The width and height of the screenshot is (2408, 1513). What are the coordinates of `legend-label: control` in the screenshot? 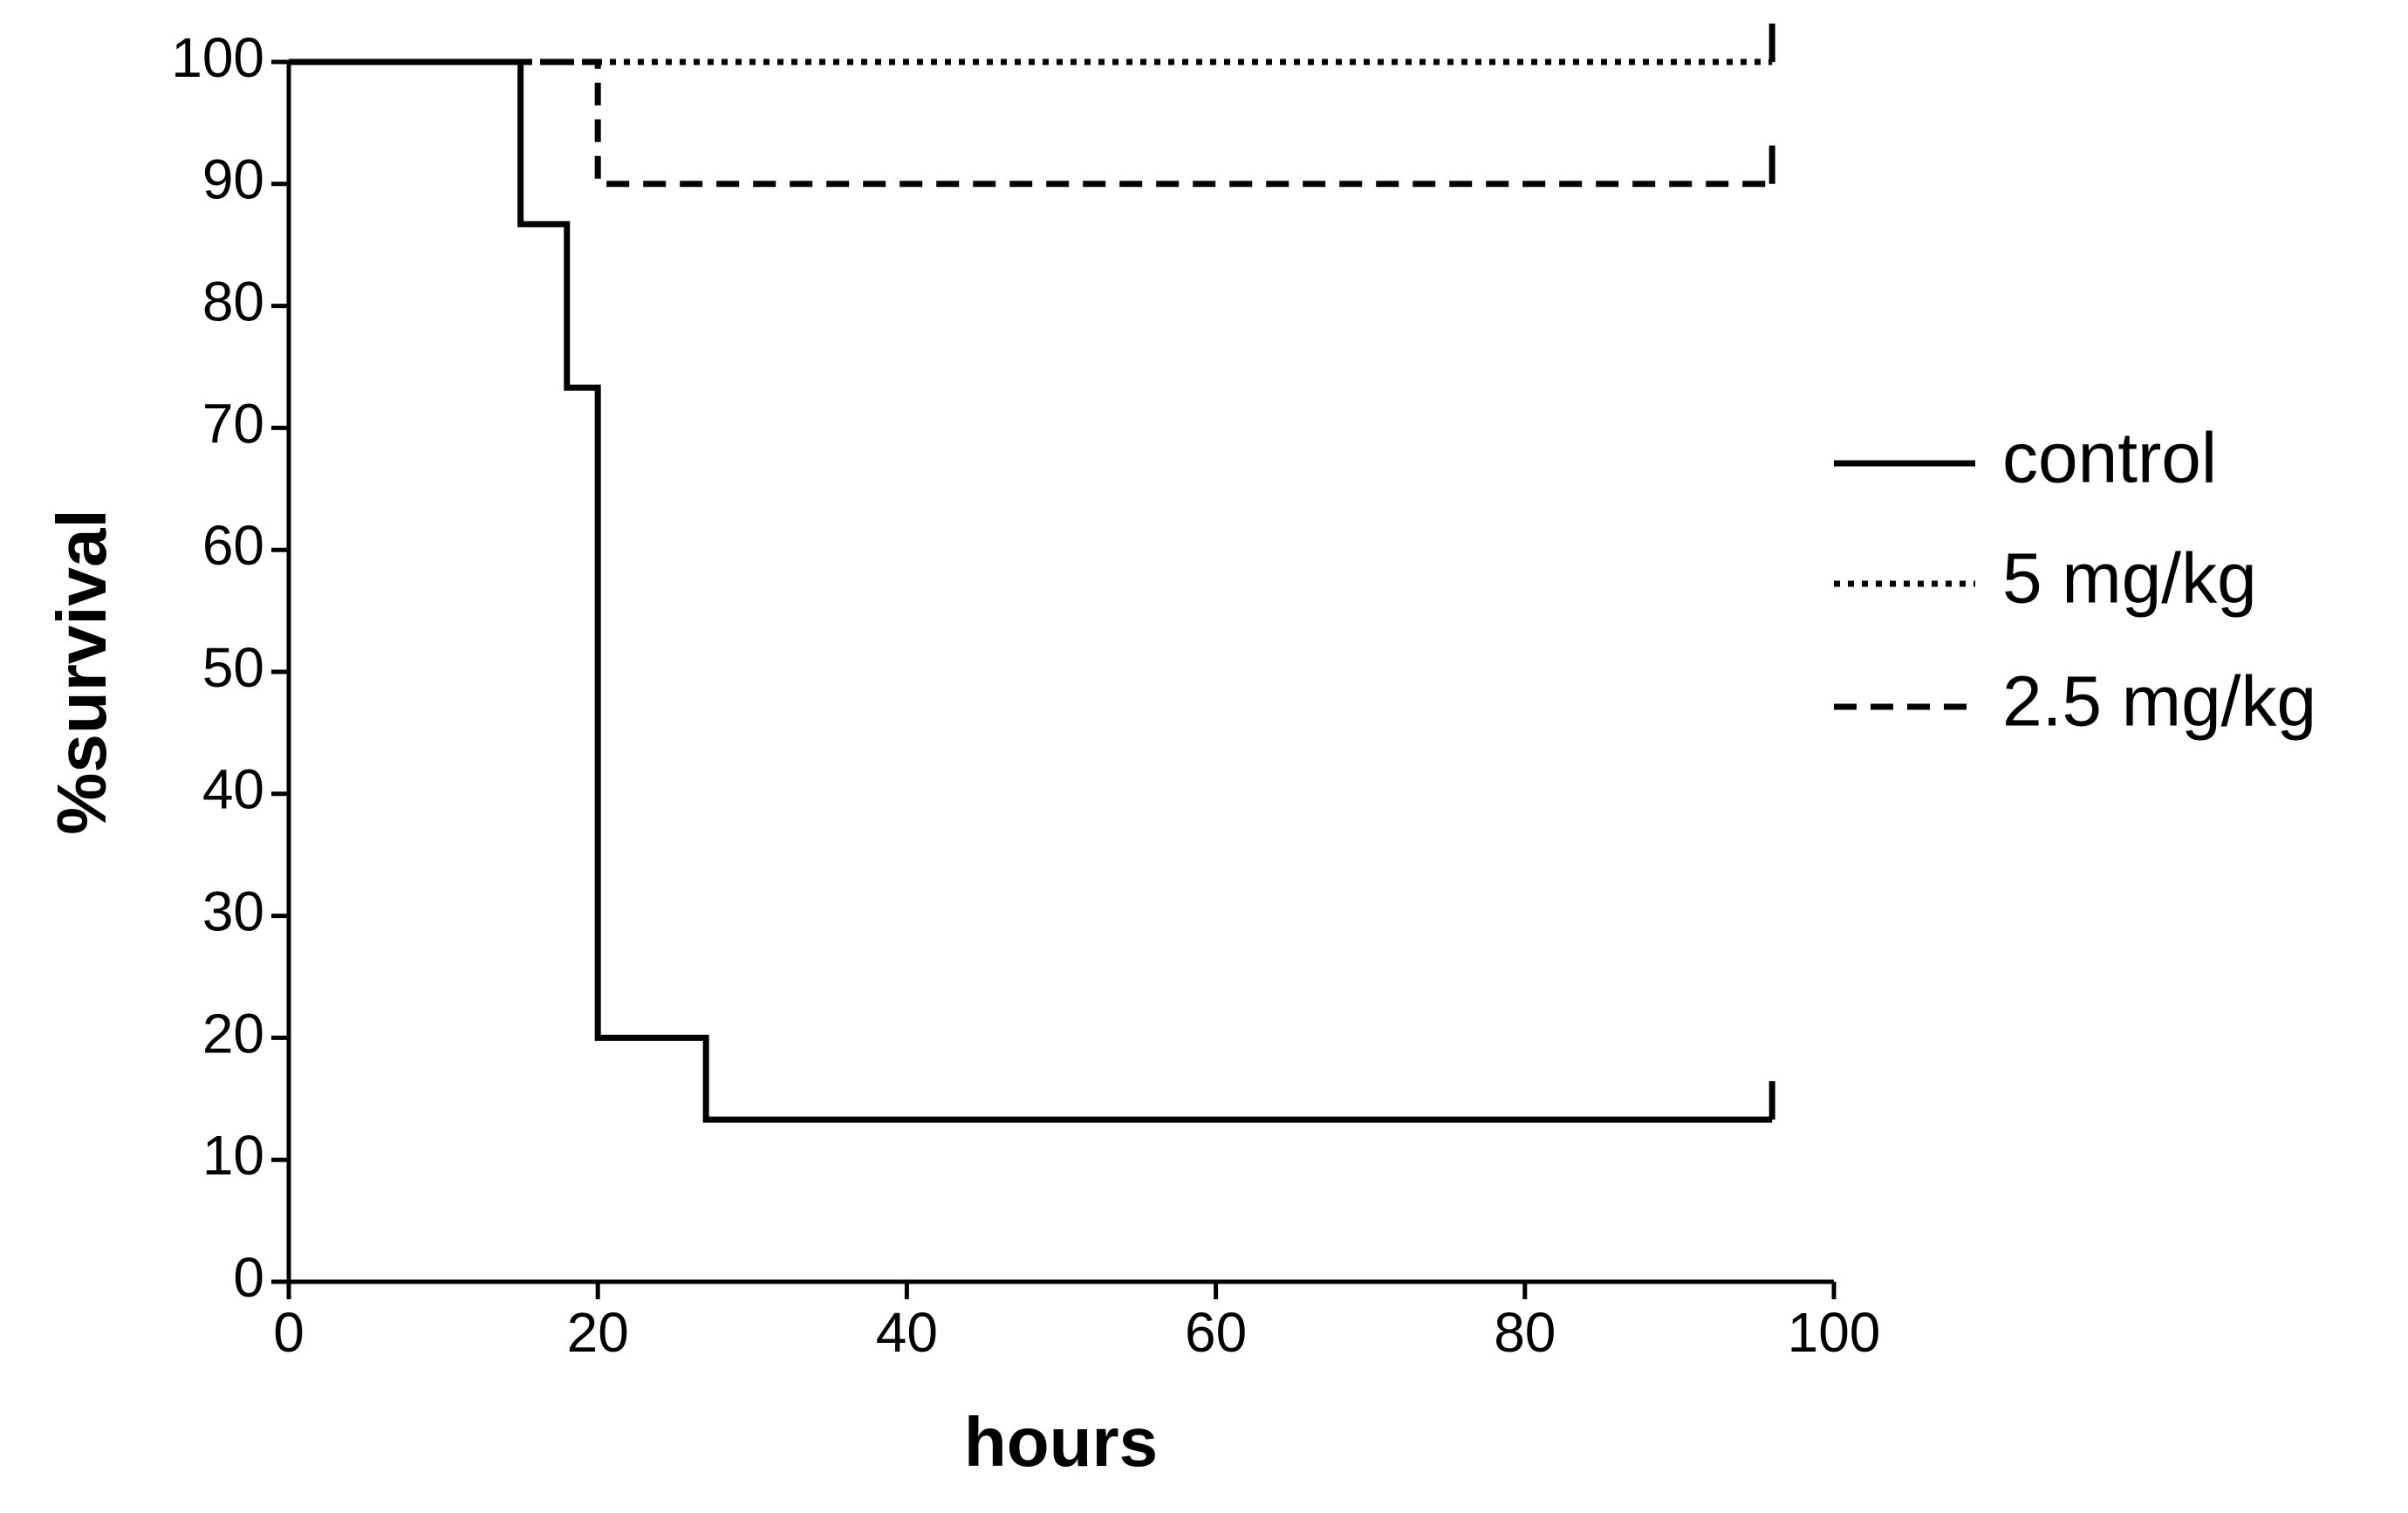 It's located at (2110, 458).